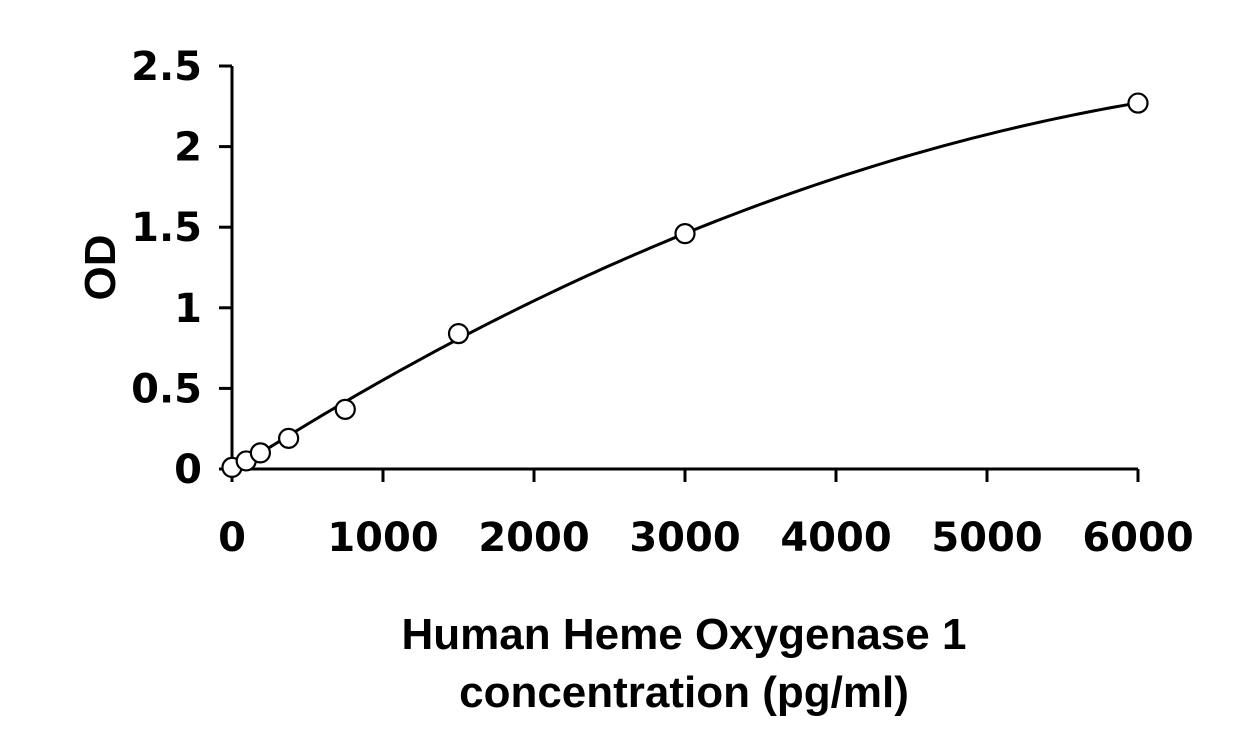  I want to click on x-axis-label-line-1: Human Heme Oxygenase 1, so click(684, 634).